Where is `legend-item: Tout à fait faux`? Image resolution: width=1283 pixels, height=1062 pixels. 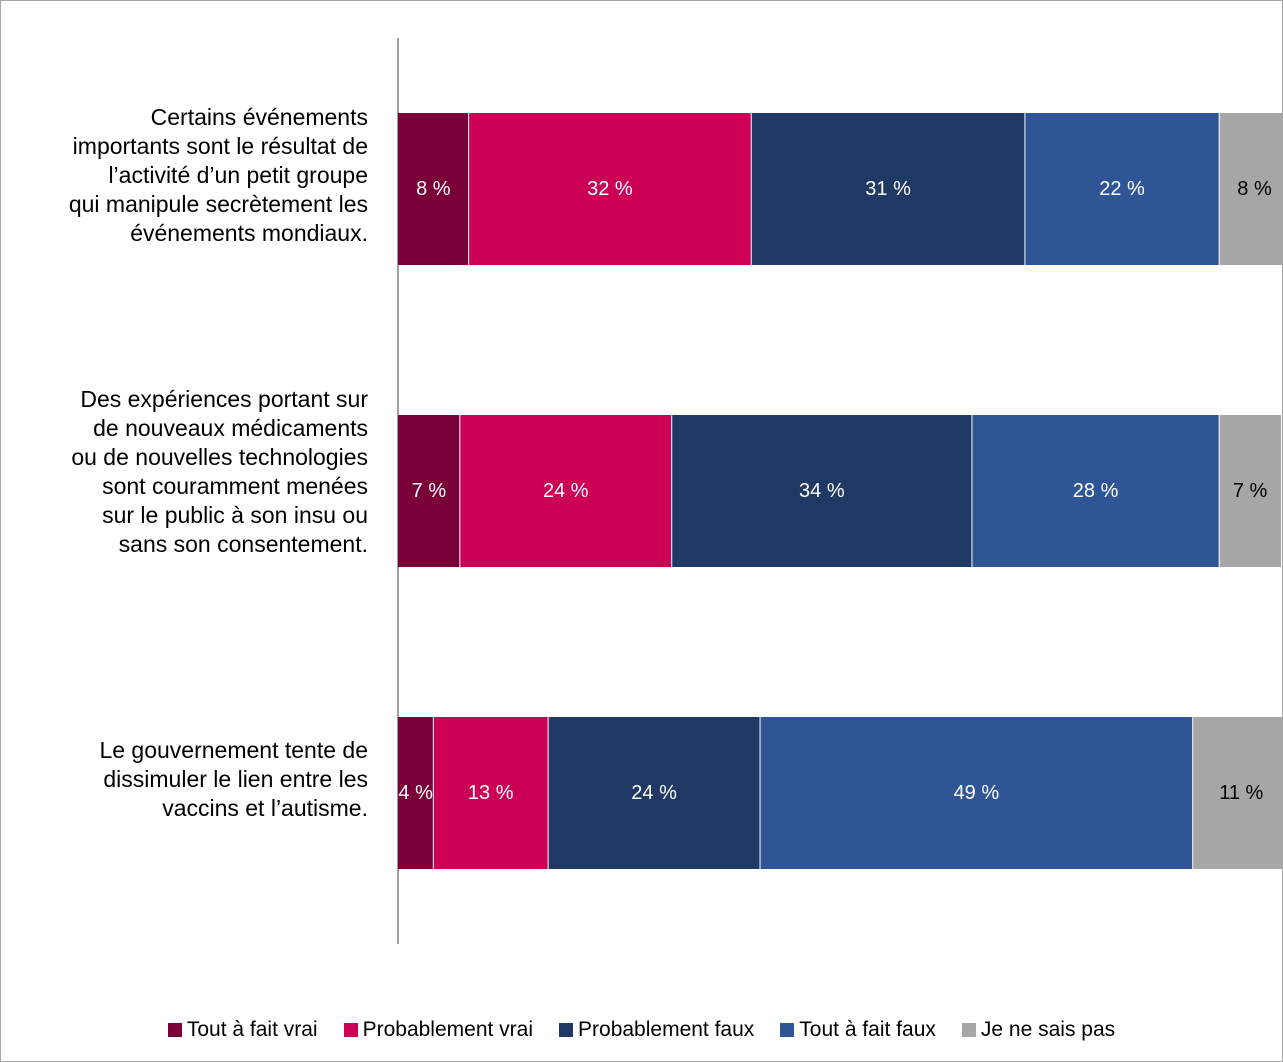 legend-item: Tout à fait faux is located at coordinates (858, 1030).